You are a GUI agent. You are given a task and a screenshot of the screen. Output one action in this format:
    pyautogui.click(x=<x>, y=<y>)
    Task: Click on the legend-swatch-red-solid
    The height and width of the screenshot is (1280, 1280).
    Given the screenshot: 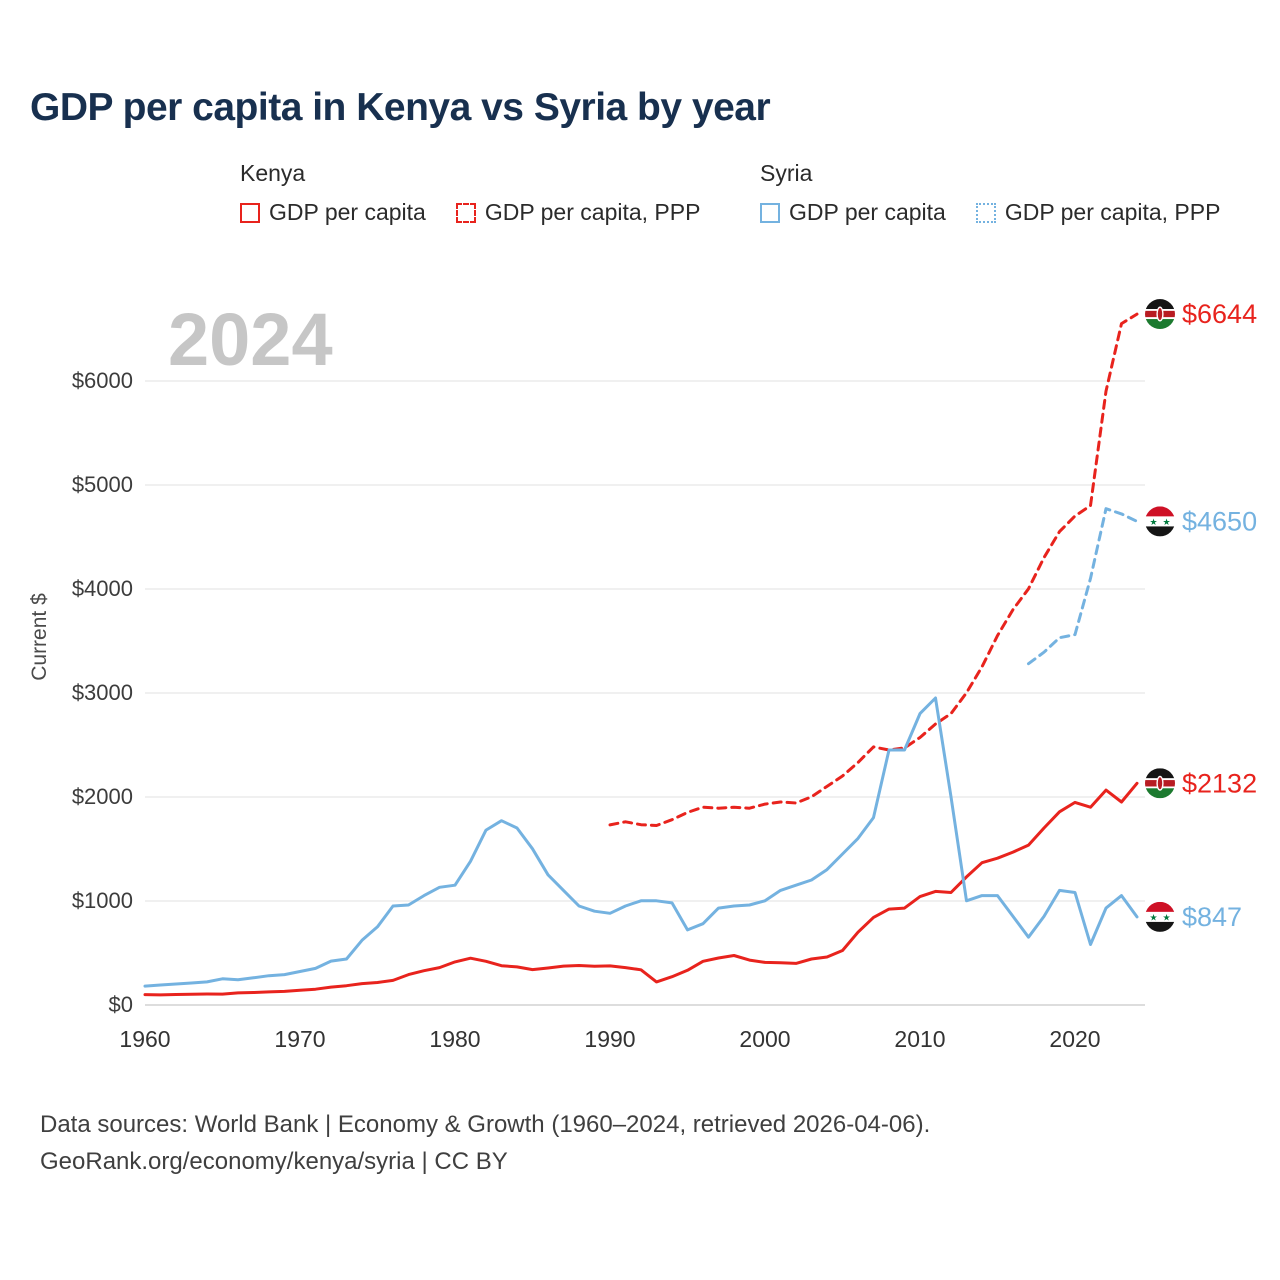 What is the action you would take?
    pyautogui.click(x=250, y=212)
    